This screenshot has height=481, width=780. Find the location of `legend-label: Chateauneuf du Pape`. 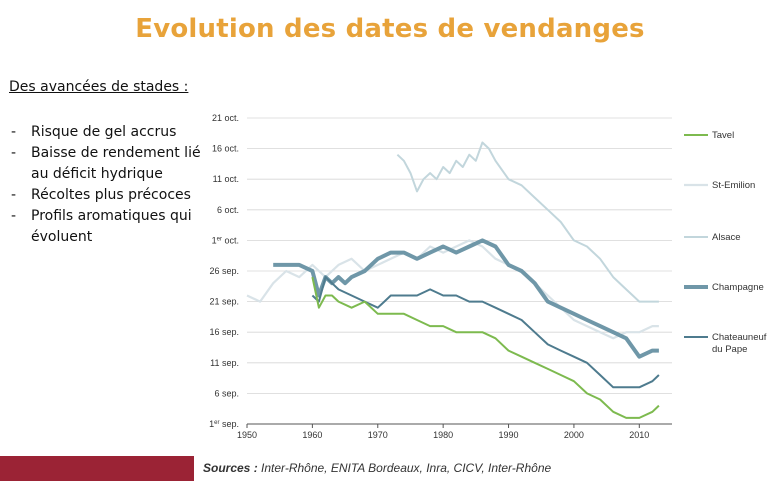

legend-label: Chateauneuf du Pape is located at coordinates (739, 343).